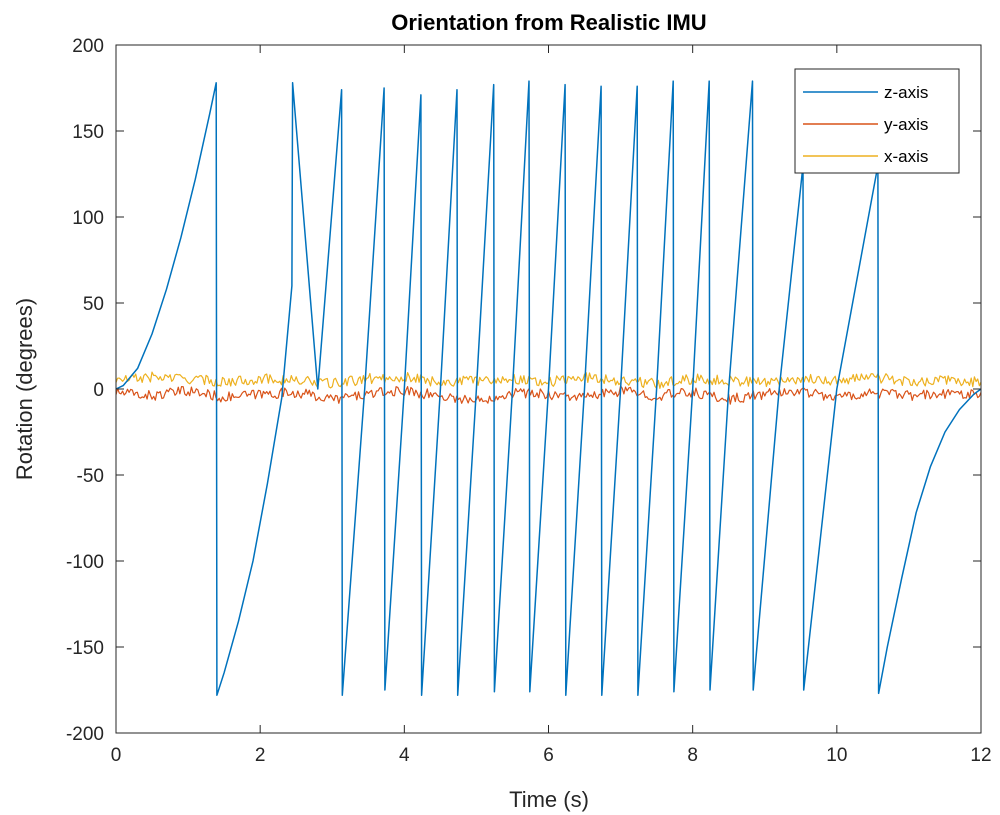 The height and width of the screenshot is (815, 1000). What do you see at coordinates (404, 755) in the screenshot?
I see `x-tick-label: 4` at bounding box center [404, 755].